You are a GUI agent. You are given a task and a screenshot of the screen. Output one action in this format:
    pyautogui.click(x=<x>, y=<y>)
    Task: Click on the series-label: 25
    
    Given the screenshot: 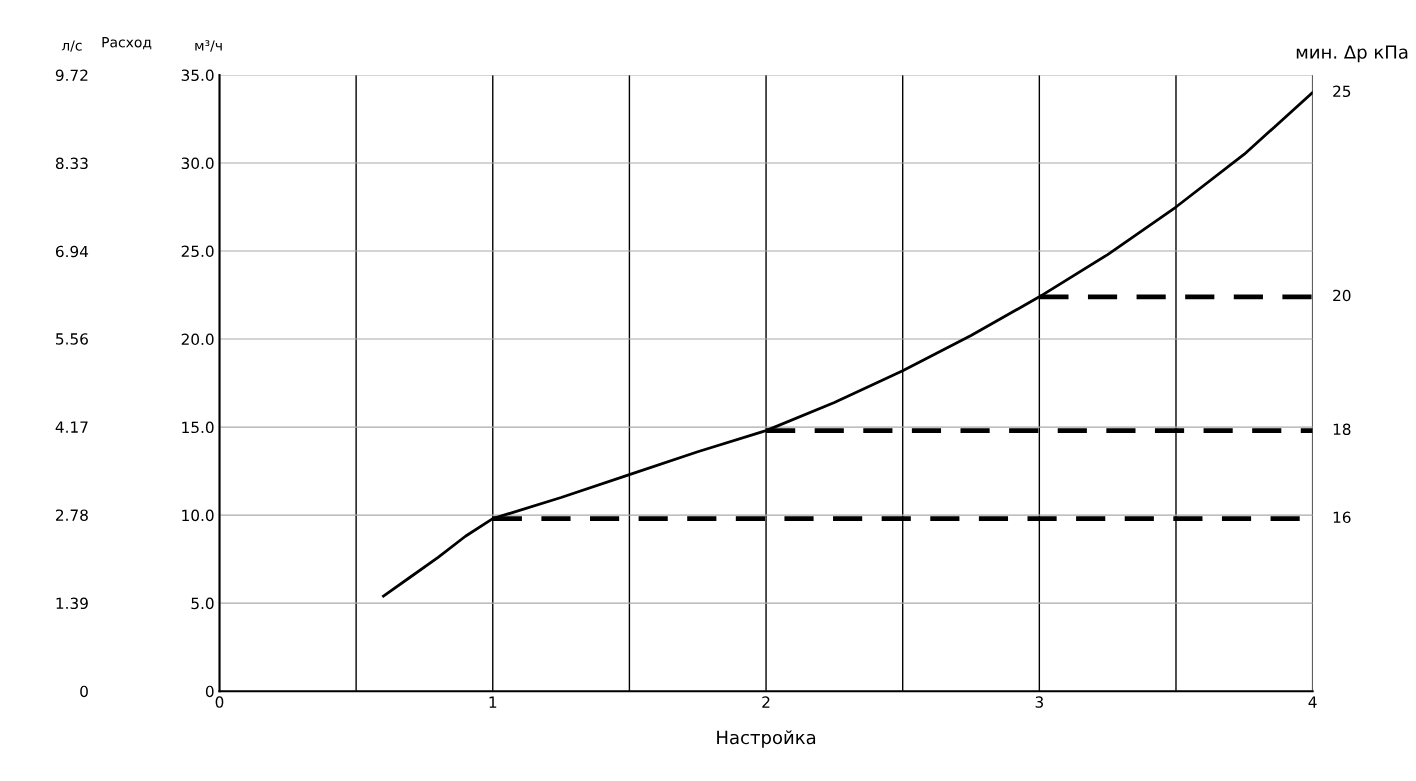 What is the action you would take?
    pyautogui.click(x=1342, y=91)
    